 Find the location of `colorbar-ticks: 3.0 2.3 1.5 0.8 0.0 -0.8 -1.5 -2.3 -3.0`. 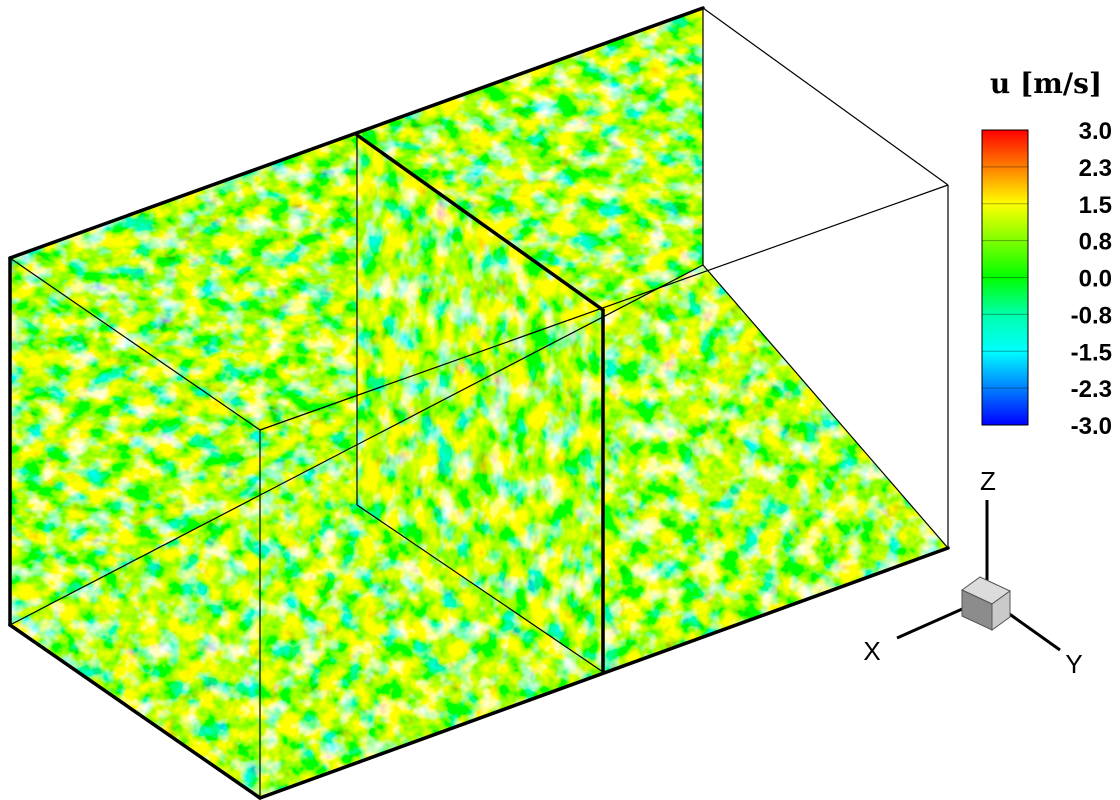

colorbar-ticks: 3.0 2.3 1.5 0.8 0.0 -0.8 -1.5 -2.3 -3.0 is located at coordinates (1047, 279).